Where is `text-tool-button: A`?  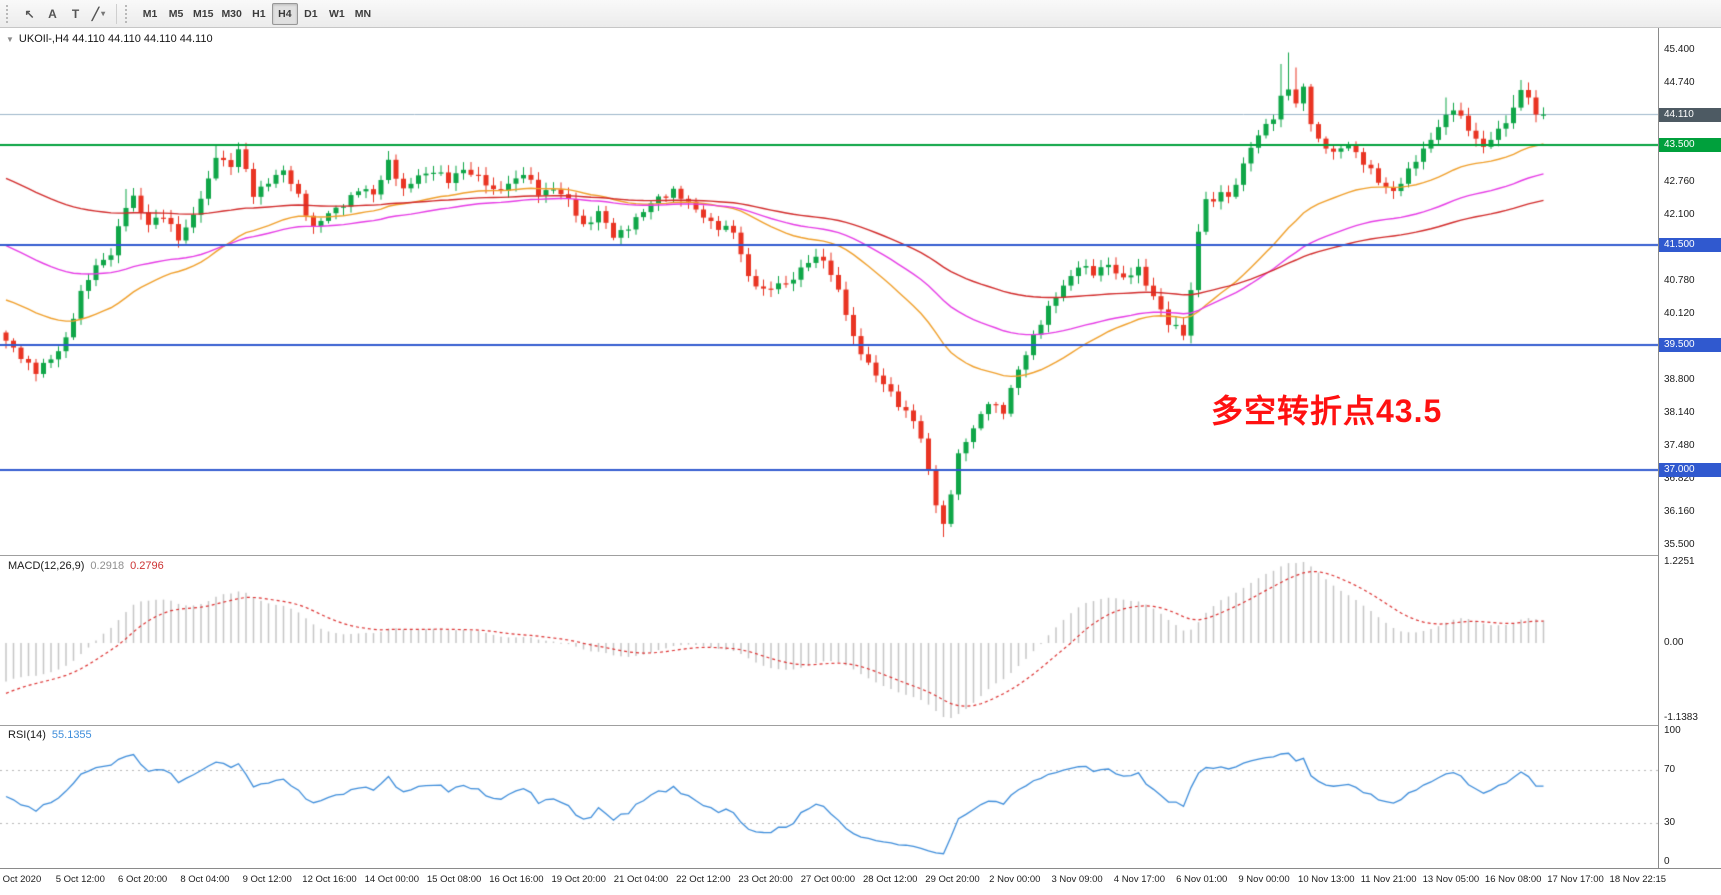
text-tool-button: A is located at coordinates (52, 14).